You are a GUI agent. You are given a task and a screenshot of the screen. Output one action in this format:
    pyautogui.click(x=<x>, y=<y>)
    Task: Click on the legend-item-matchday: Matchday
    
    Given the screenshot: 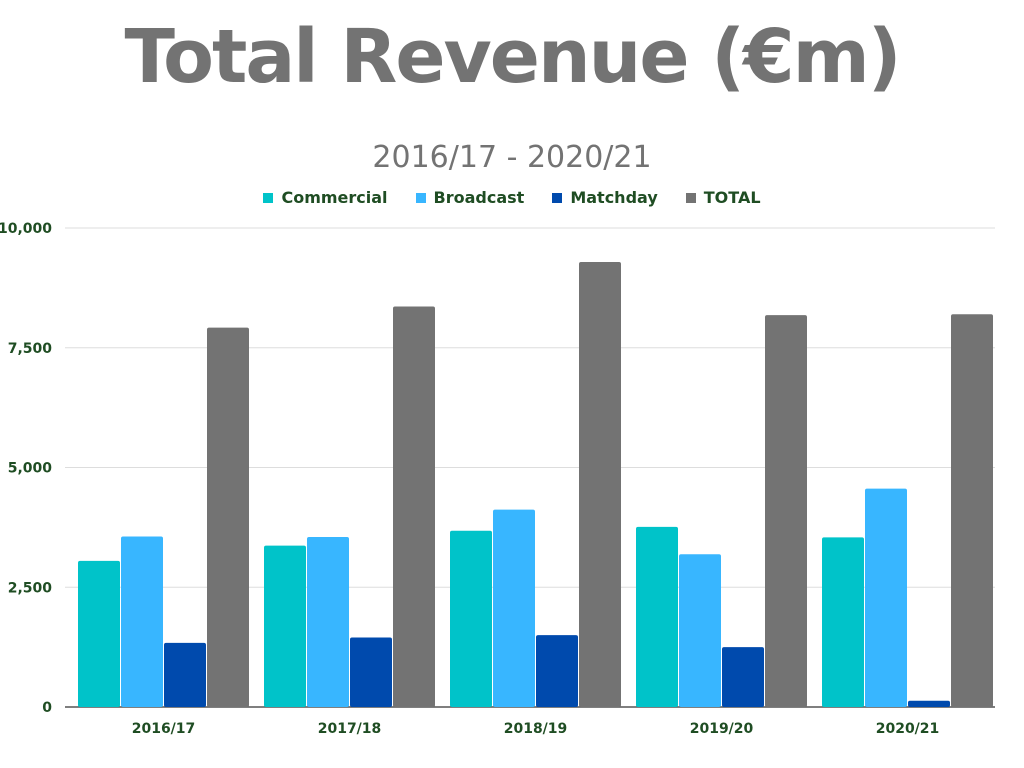 What is the action you would take?
    pyautogui.click(x=605, y=197)
    